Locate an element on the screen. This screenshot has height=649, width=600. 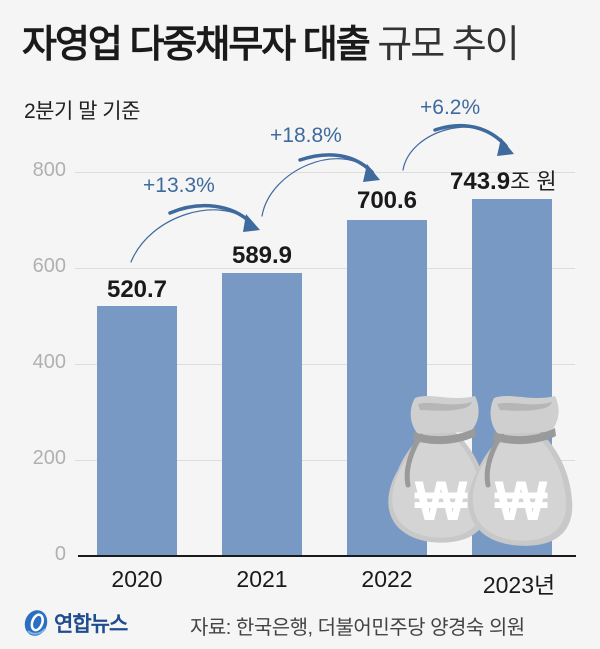
unit-label: 조 원 is located at coordinates (533, 181).